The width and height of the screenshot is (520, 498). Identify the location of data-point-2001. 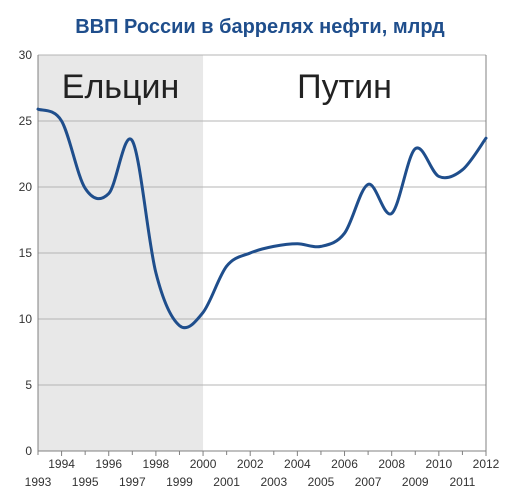
(226, 266).